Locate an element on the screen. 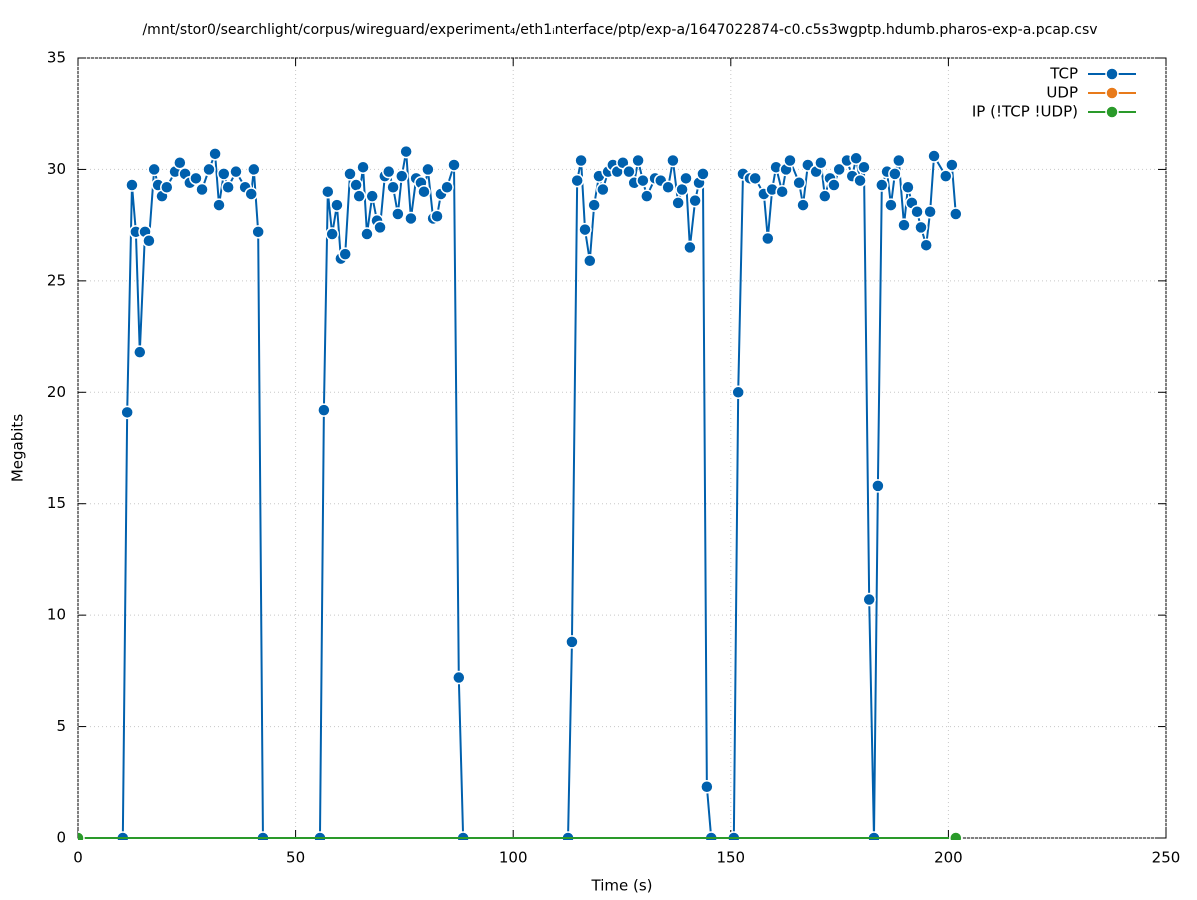 The width and height of the screenshot is (1197, 900). y-tick-label: 35 is located at coordinates (56, 58).